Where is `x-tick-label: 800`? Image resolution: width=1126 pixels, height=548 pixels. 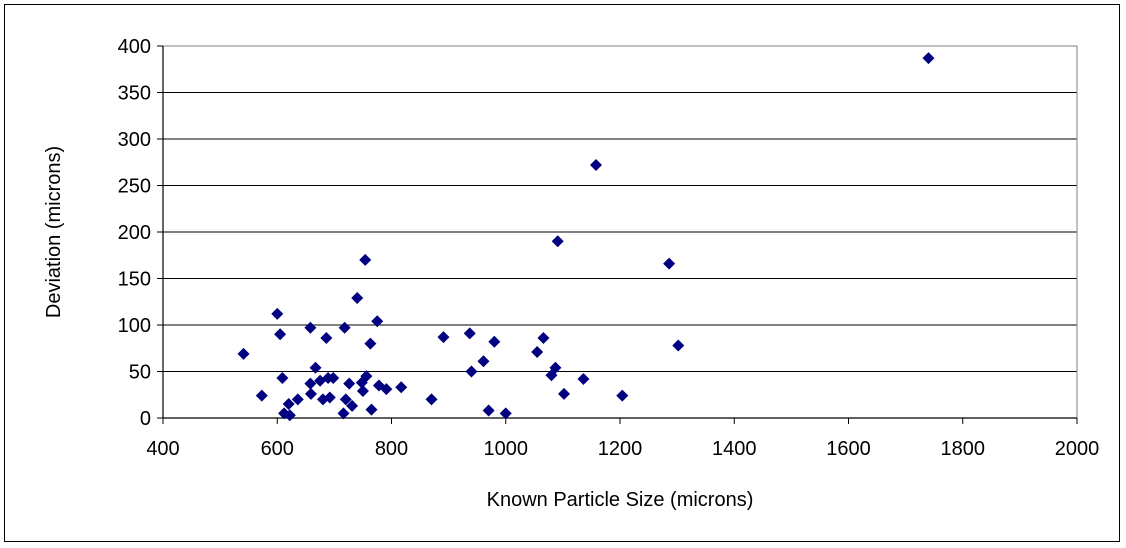
x-tick-label: 800 is located at coordinates (391, 449).